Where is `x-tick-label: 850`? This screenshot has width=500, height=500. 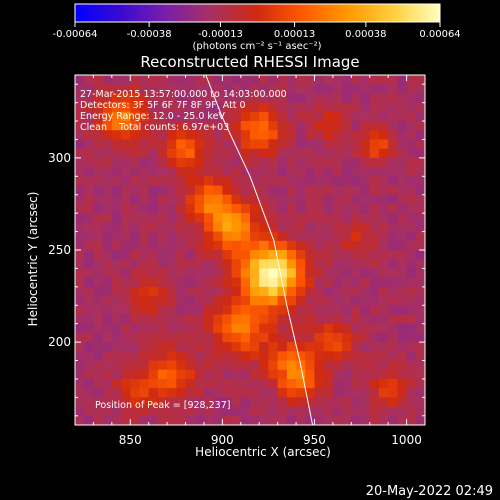
x-tick-label: 850 is located at coordinates (130, 440).